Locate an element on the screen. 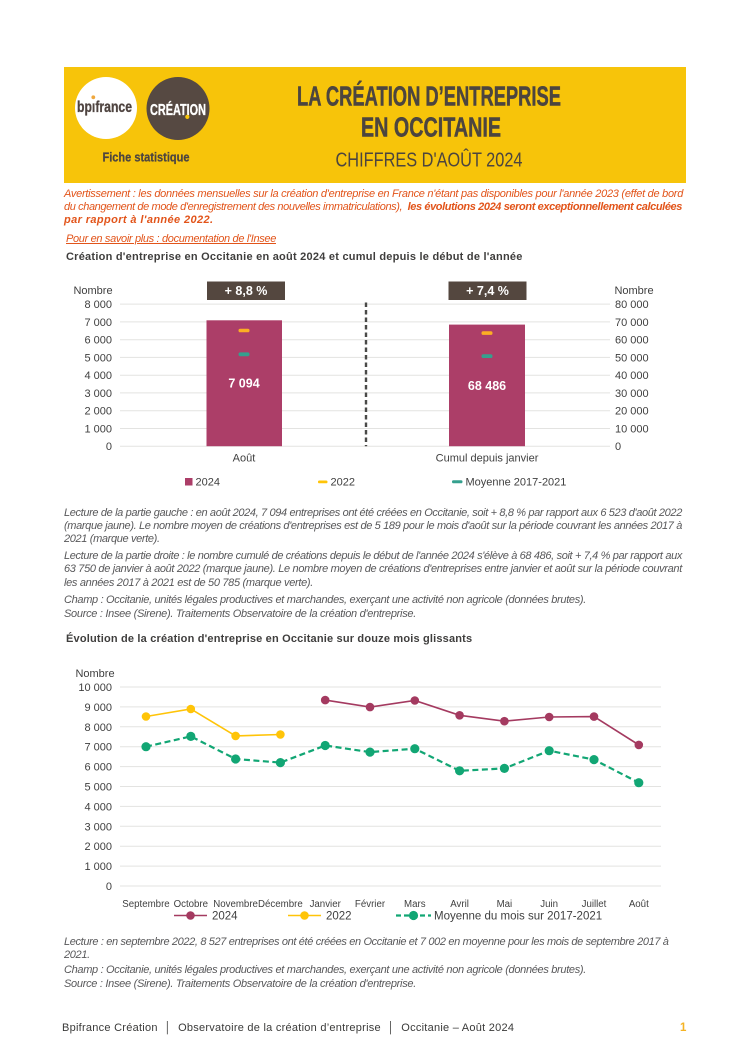  svg-text: 50 000 is located at coordinates (632, 358).